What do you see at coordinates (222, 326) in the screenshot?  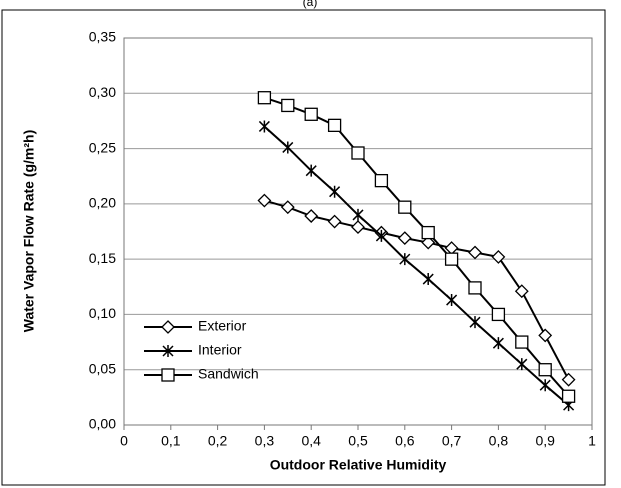 I see `legend-label: Exterior` at bounding box center [222, 326].